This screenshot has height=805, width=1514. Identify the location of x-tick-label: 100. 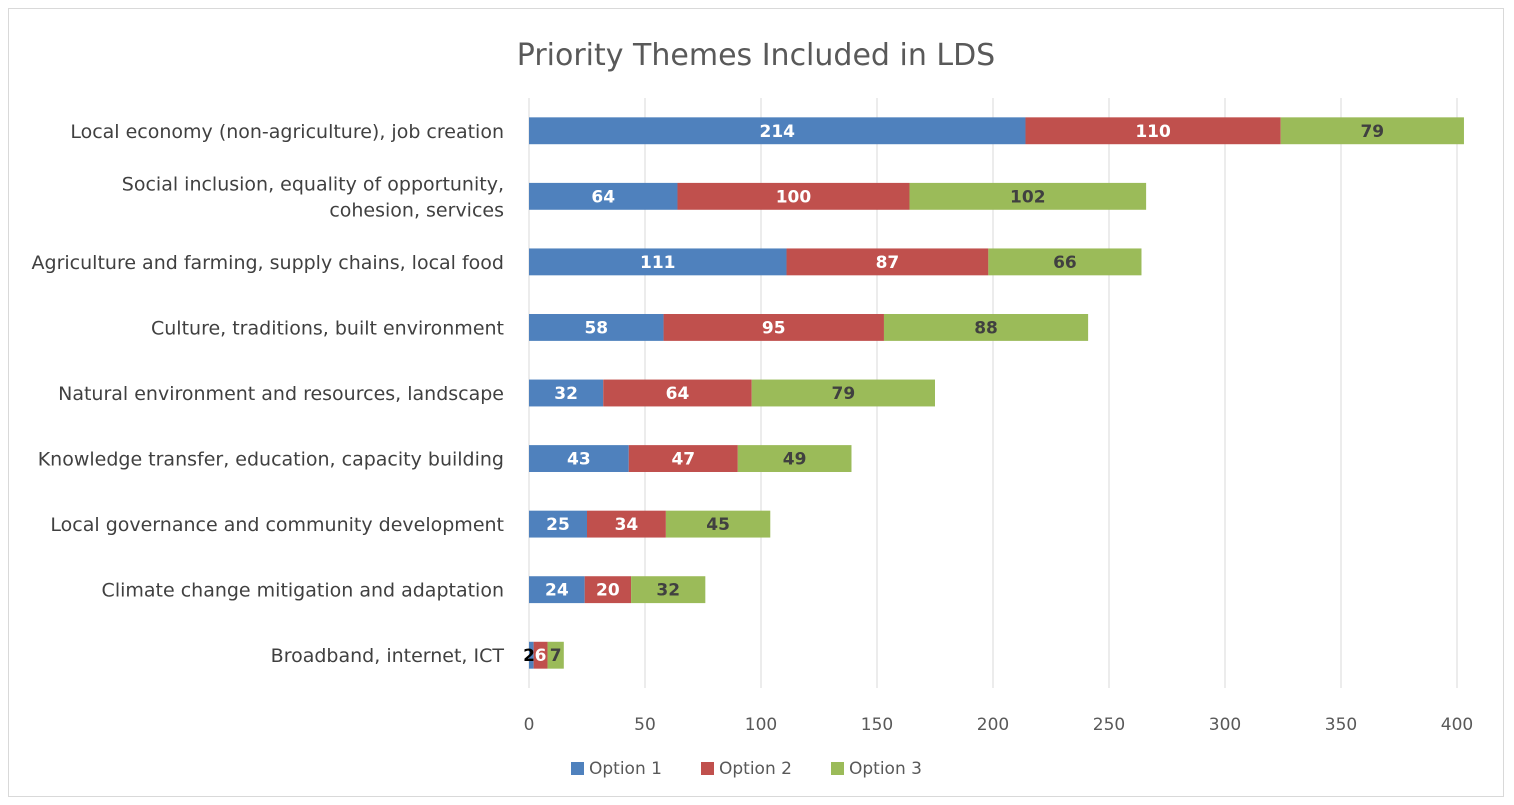
(761, 725).